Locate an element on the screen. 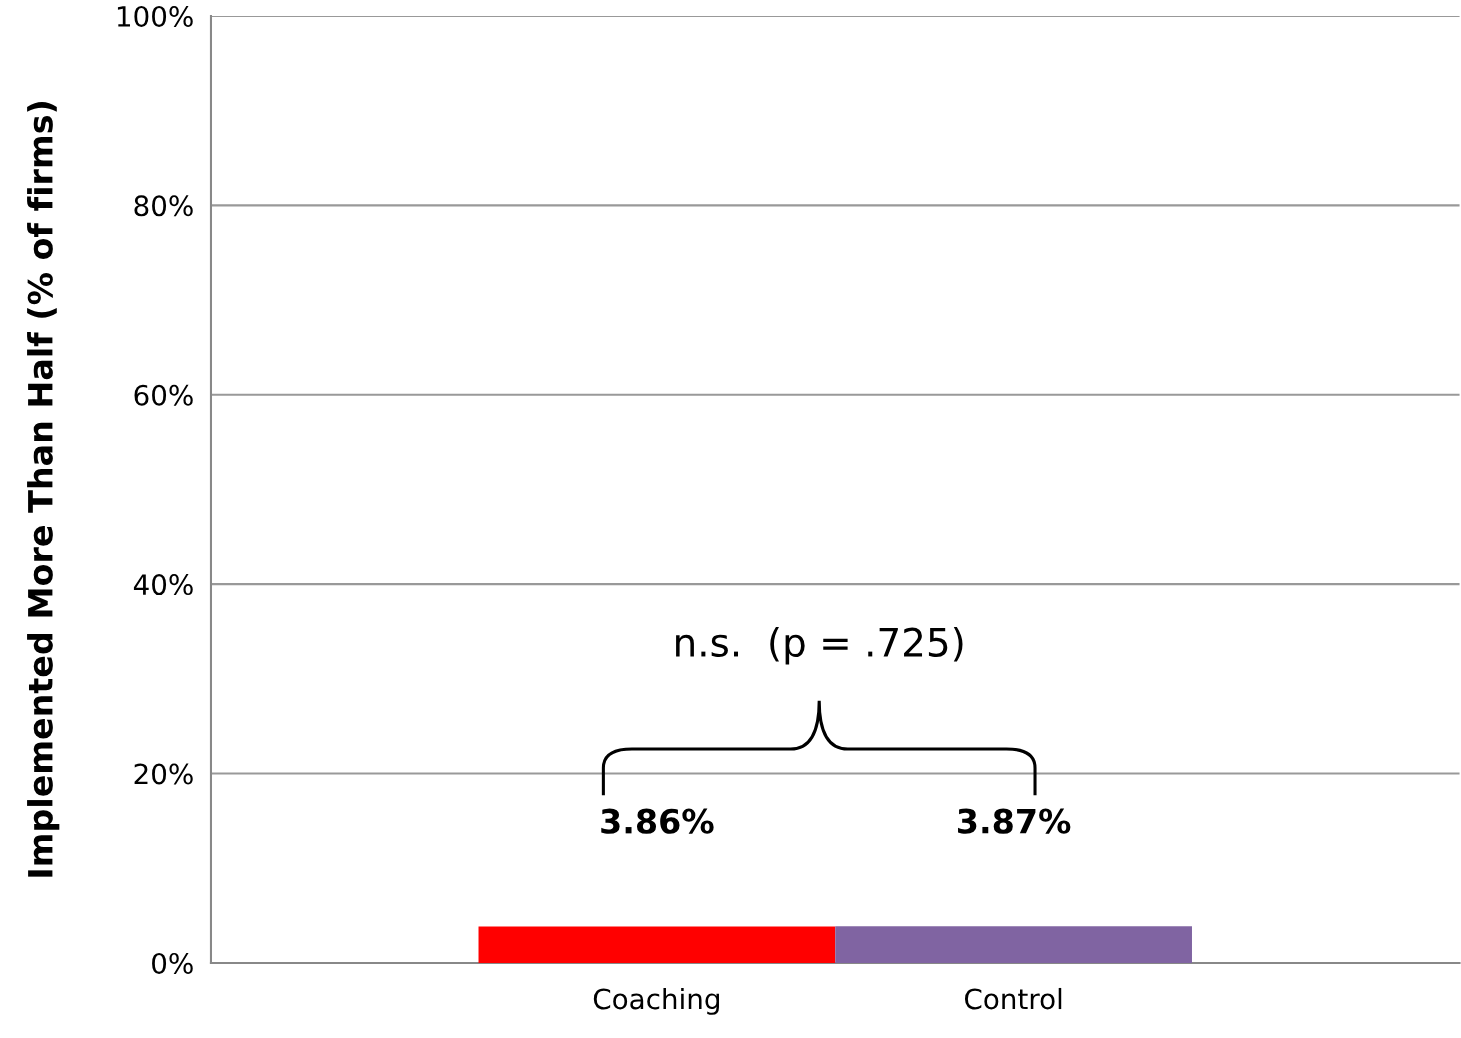 The image size is (1461, 1038). y-tick-label: 20% is located at coordinates (163, 774).